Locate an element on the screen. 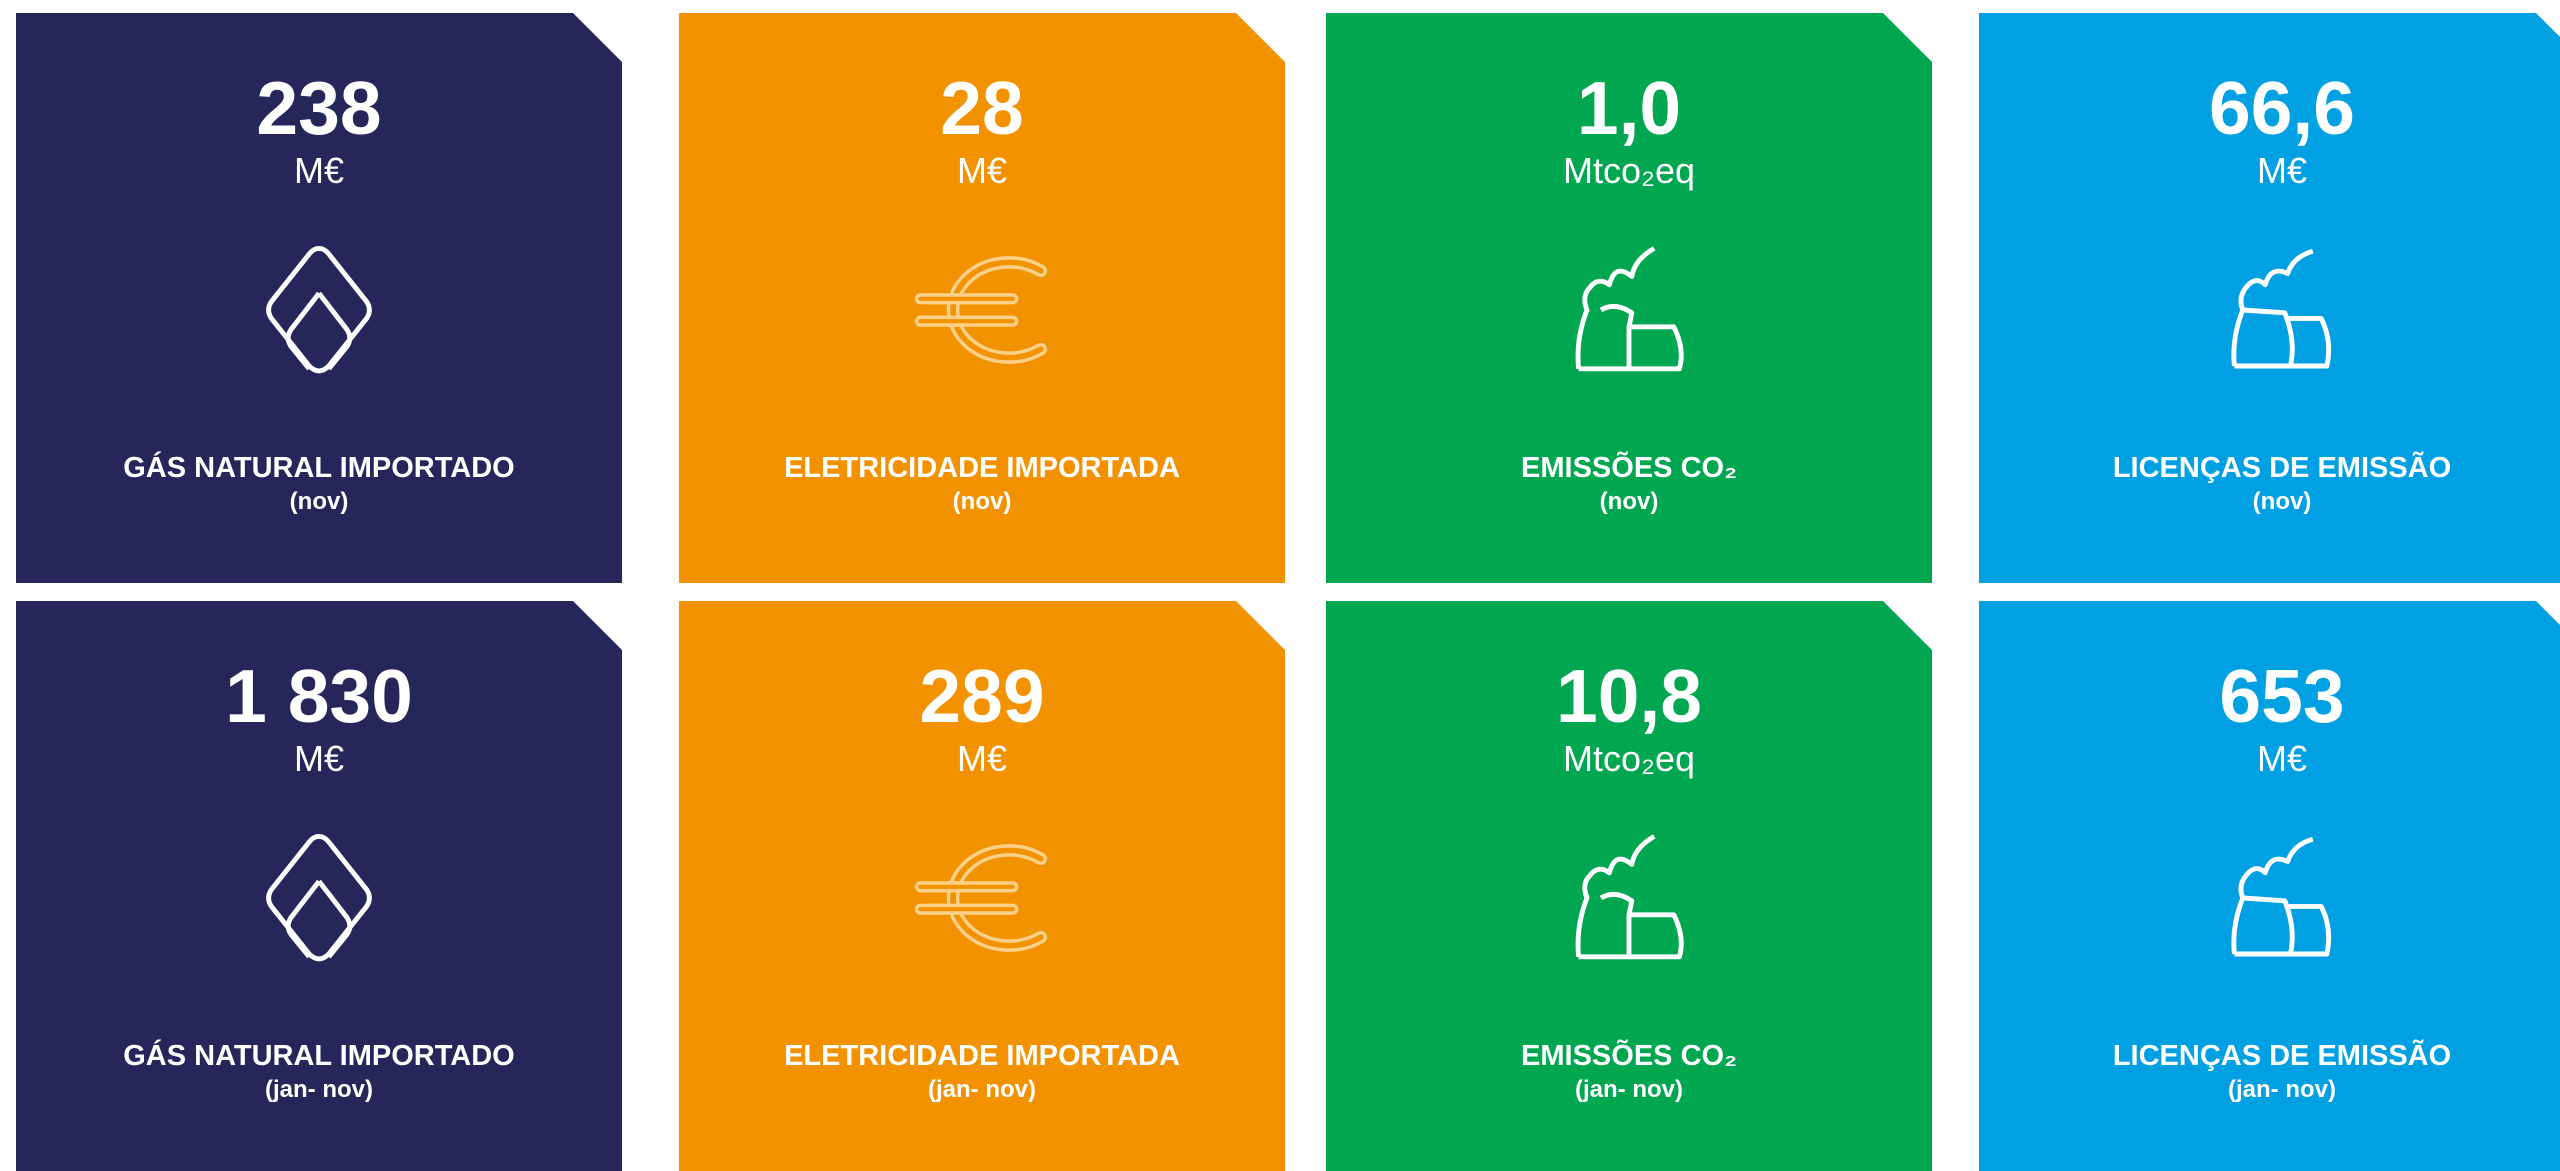 The height and width of the screenshot is (1171, 2560). card-value: 28 is located at coordinates (982, 108).